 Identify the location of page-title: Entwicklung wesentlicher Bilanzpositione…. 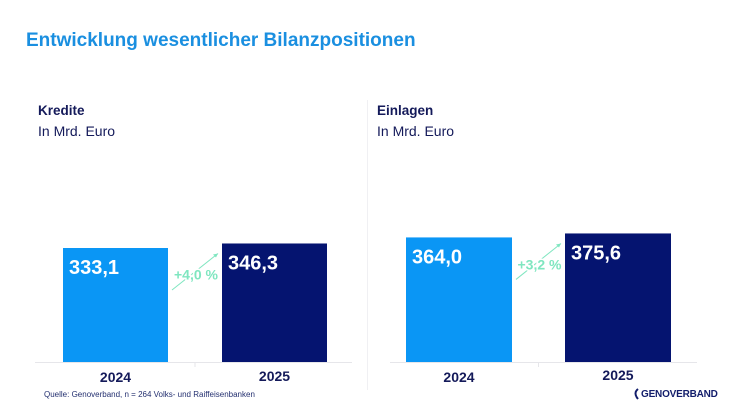
(221, 40).